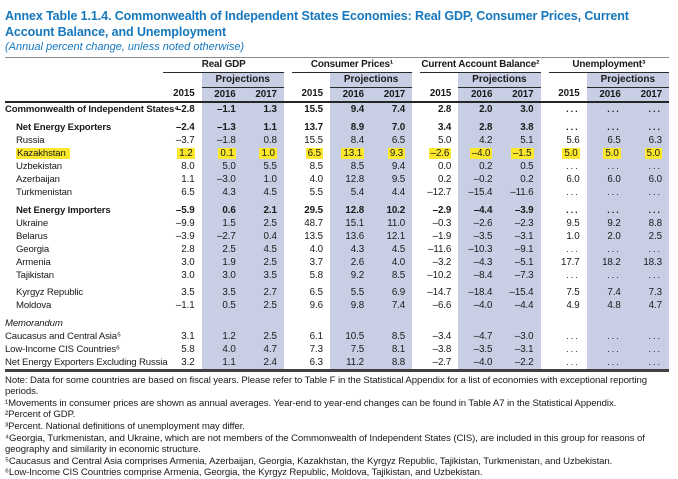 The height and width of the screenshot is (479, 678). What do you see at coordinates (350, 223) in the screenshot?
I see `value-cell: 15.1` at bounding box center [350, 223].